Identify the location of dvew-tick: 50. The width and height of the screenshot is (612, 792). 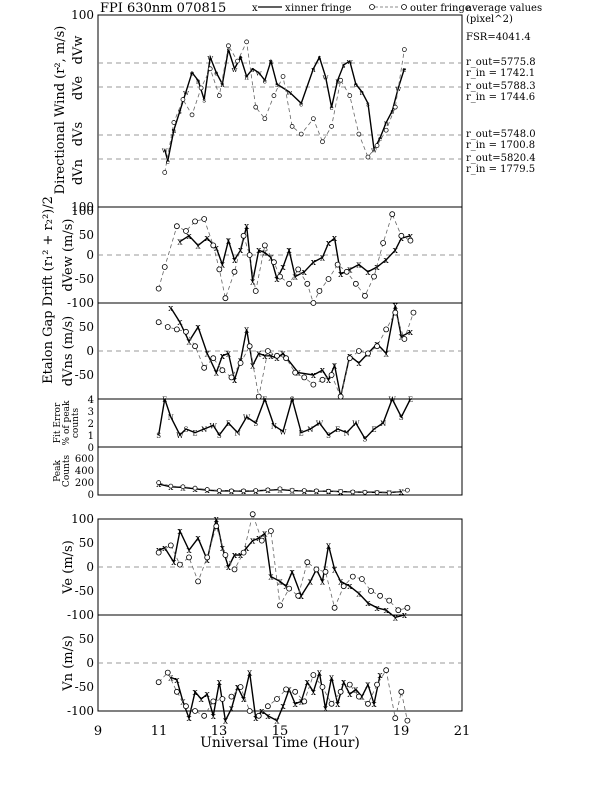
(86, 235).